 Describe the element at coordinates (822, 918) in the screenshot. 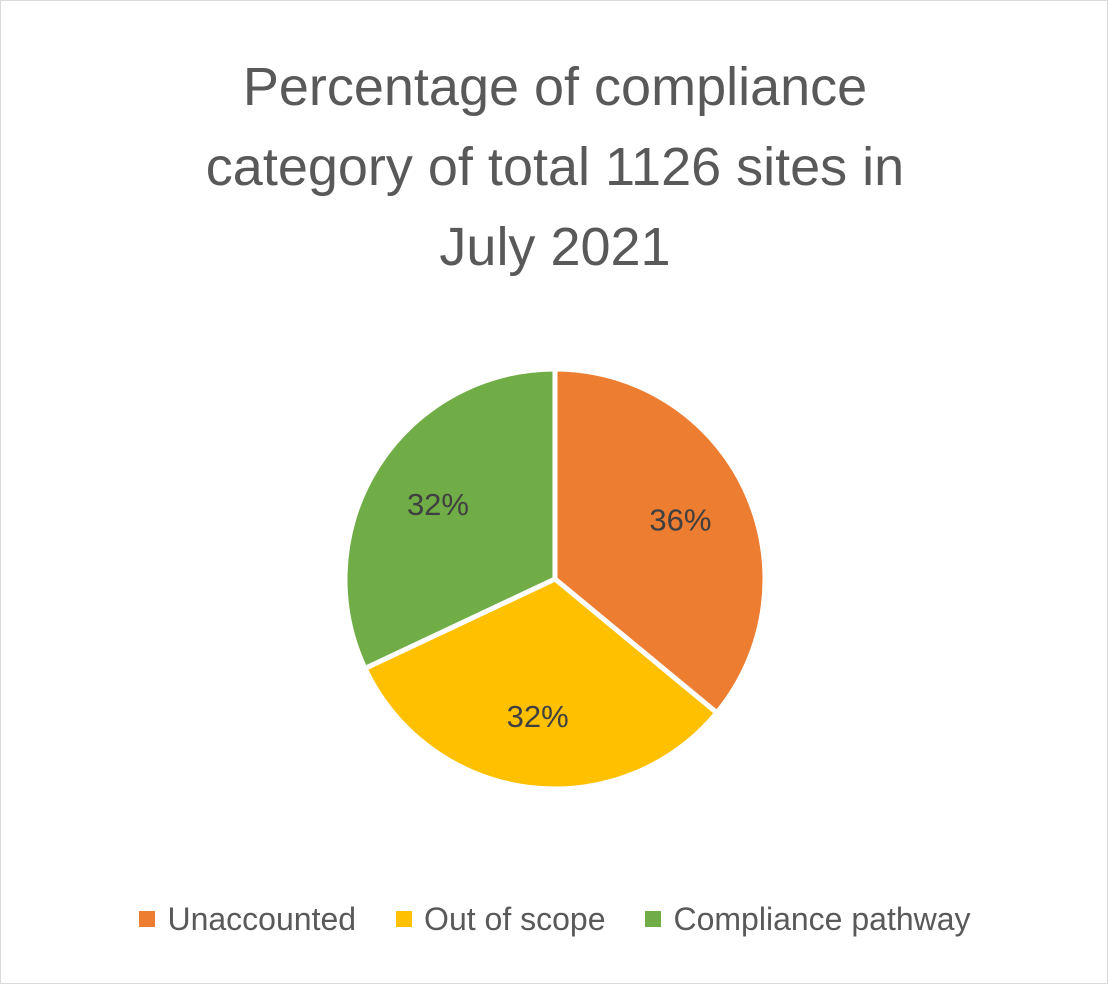

I see `legend-label-compliance-pathway: Compliance pathway` at that location.